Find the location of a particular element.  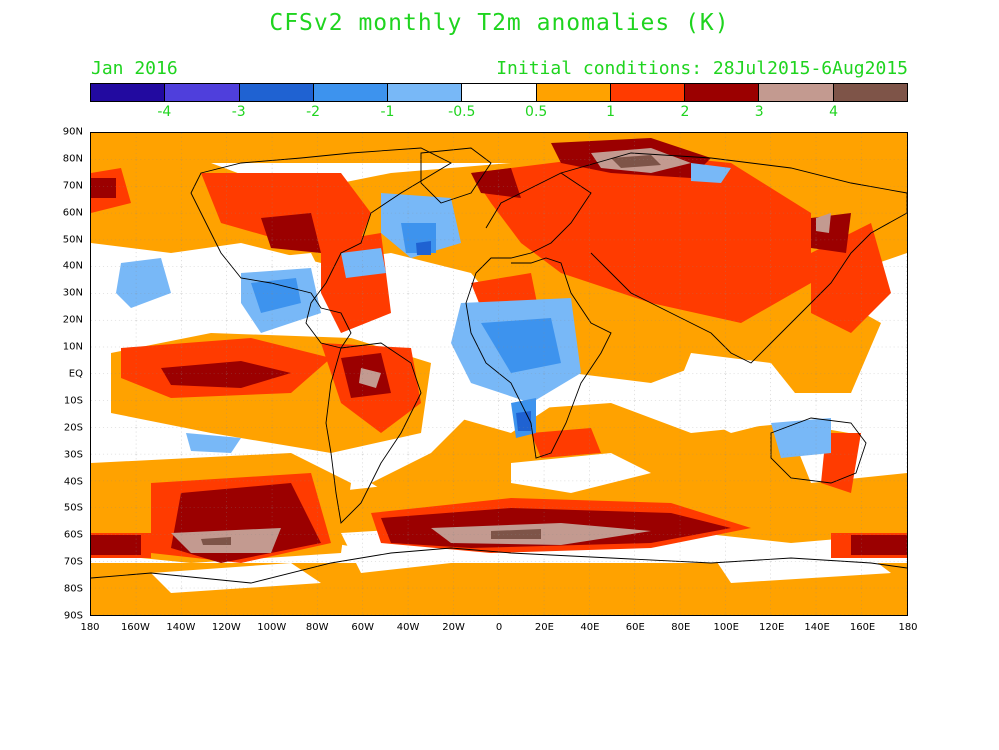

longitude-label: 20W is located at coordinates (453, 627).